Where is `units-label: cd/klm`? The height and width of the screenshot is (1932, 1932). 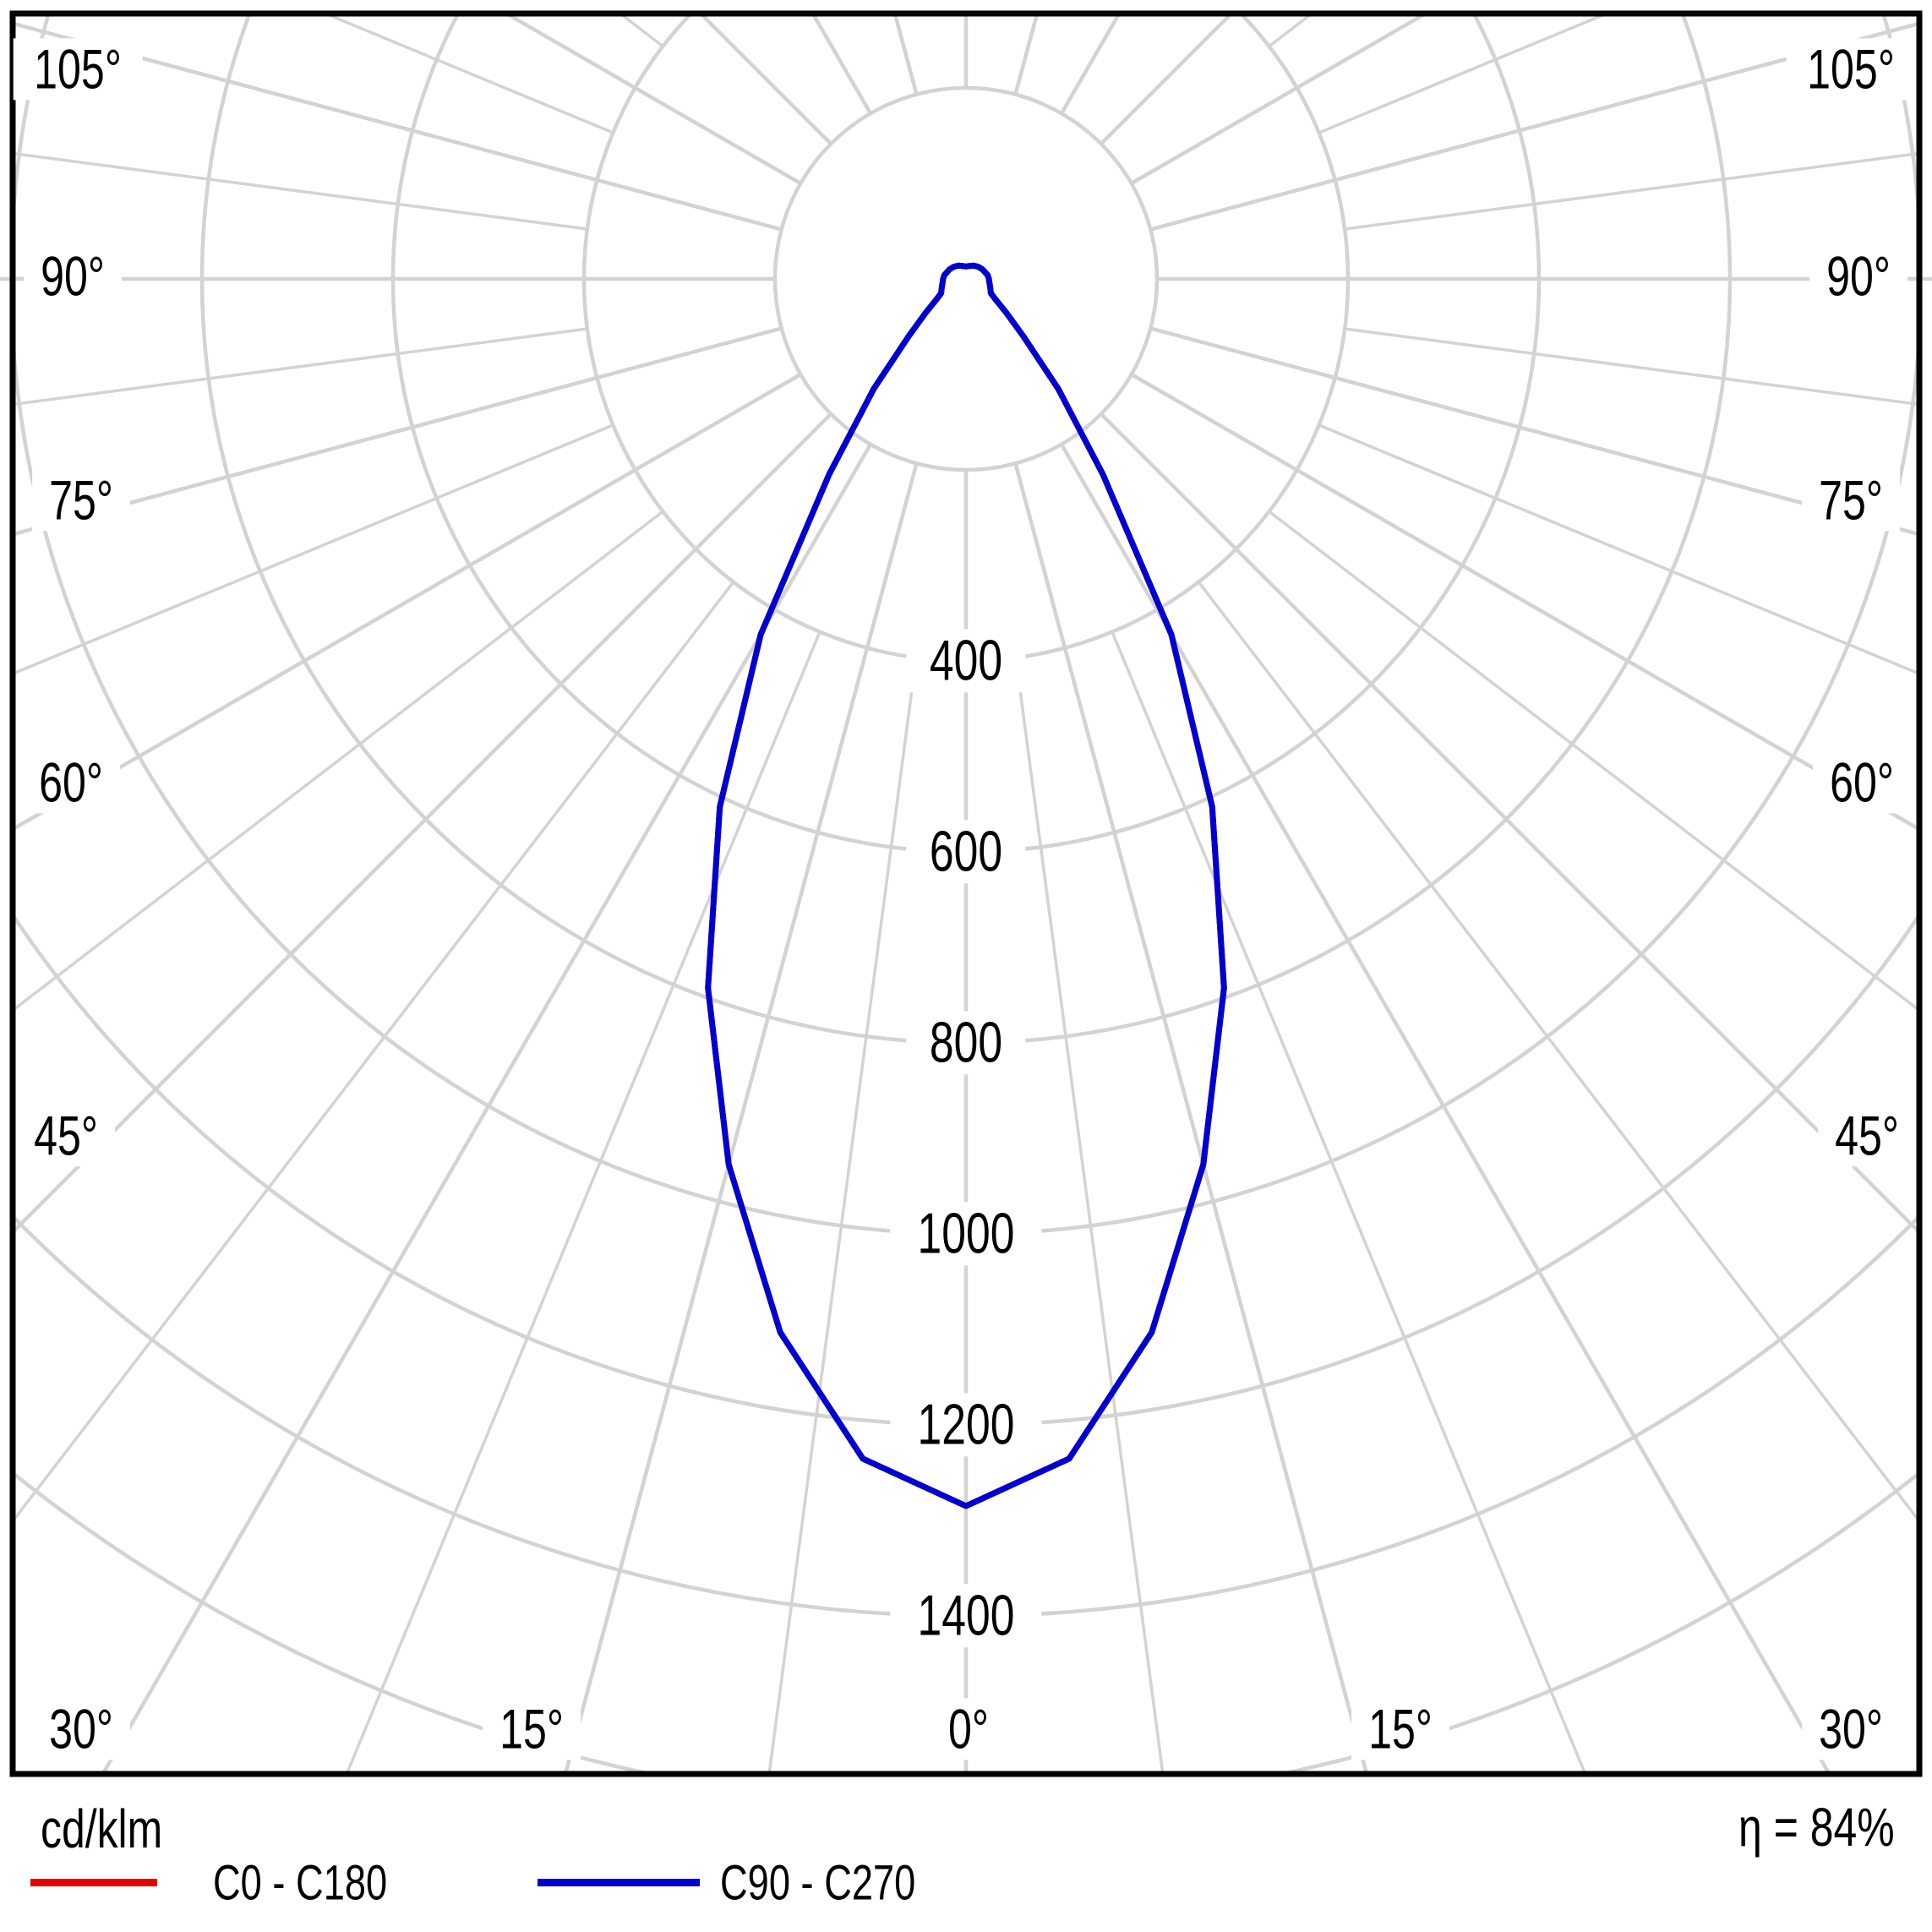
units-label: cd/klm is located at coordinates (102, 1828).